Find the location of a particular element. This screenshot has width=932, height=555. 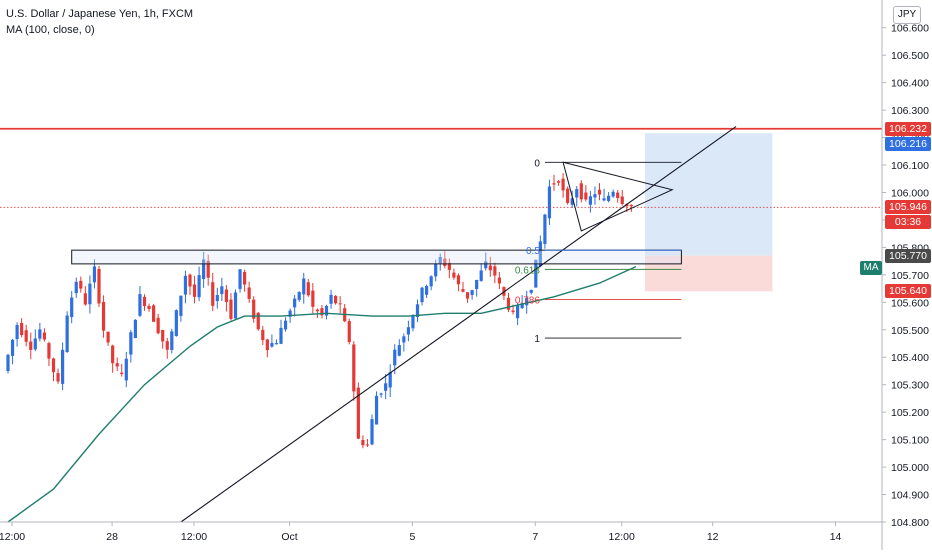

fib-level-label: 1 is located at coordinates (537, 339).